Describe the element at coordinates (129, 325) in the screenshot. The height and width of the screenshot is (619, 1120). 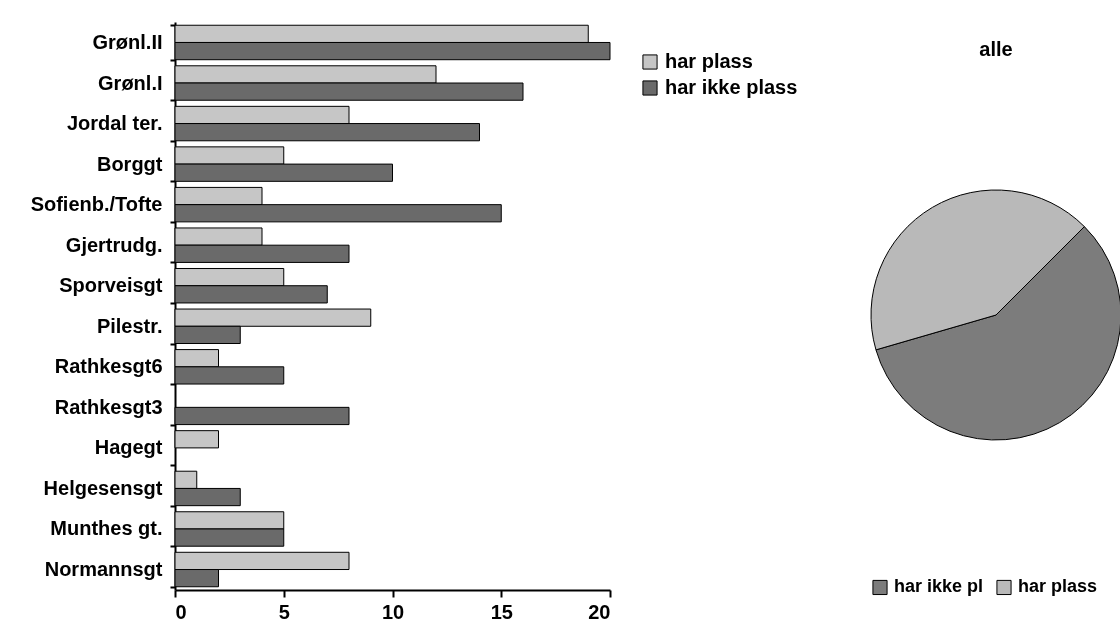
I see `y-tick-label: Pilestr.` at that location.